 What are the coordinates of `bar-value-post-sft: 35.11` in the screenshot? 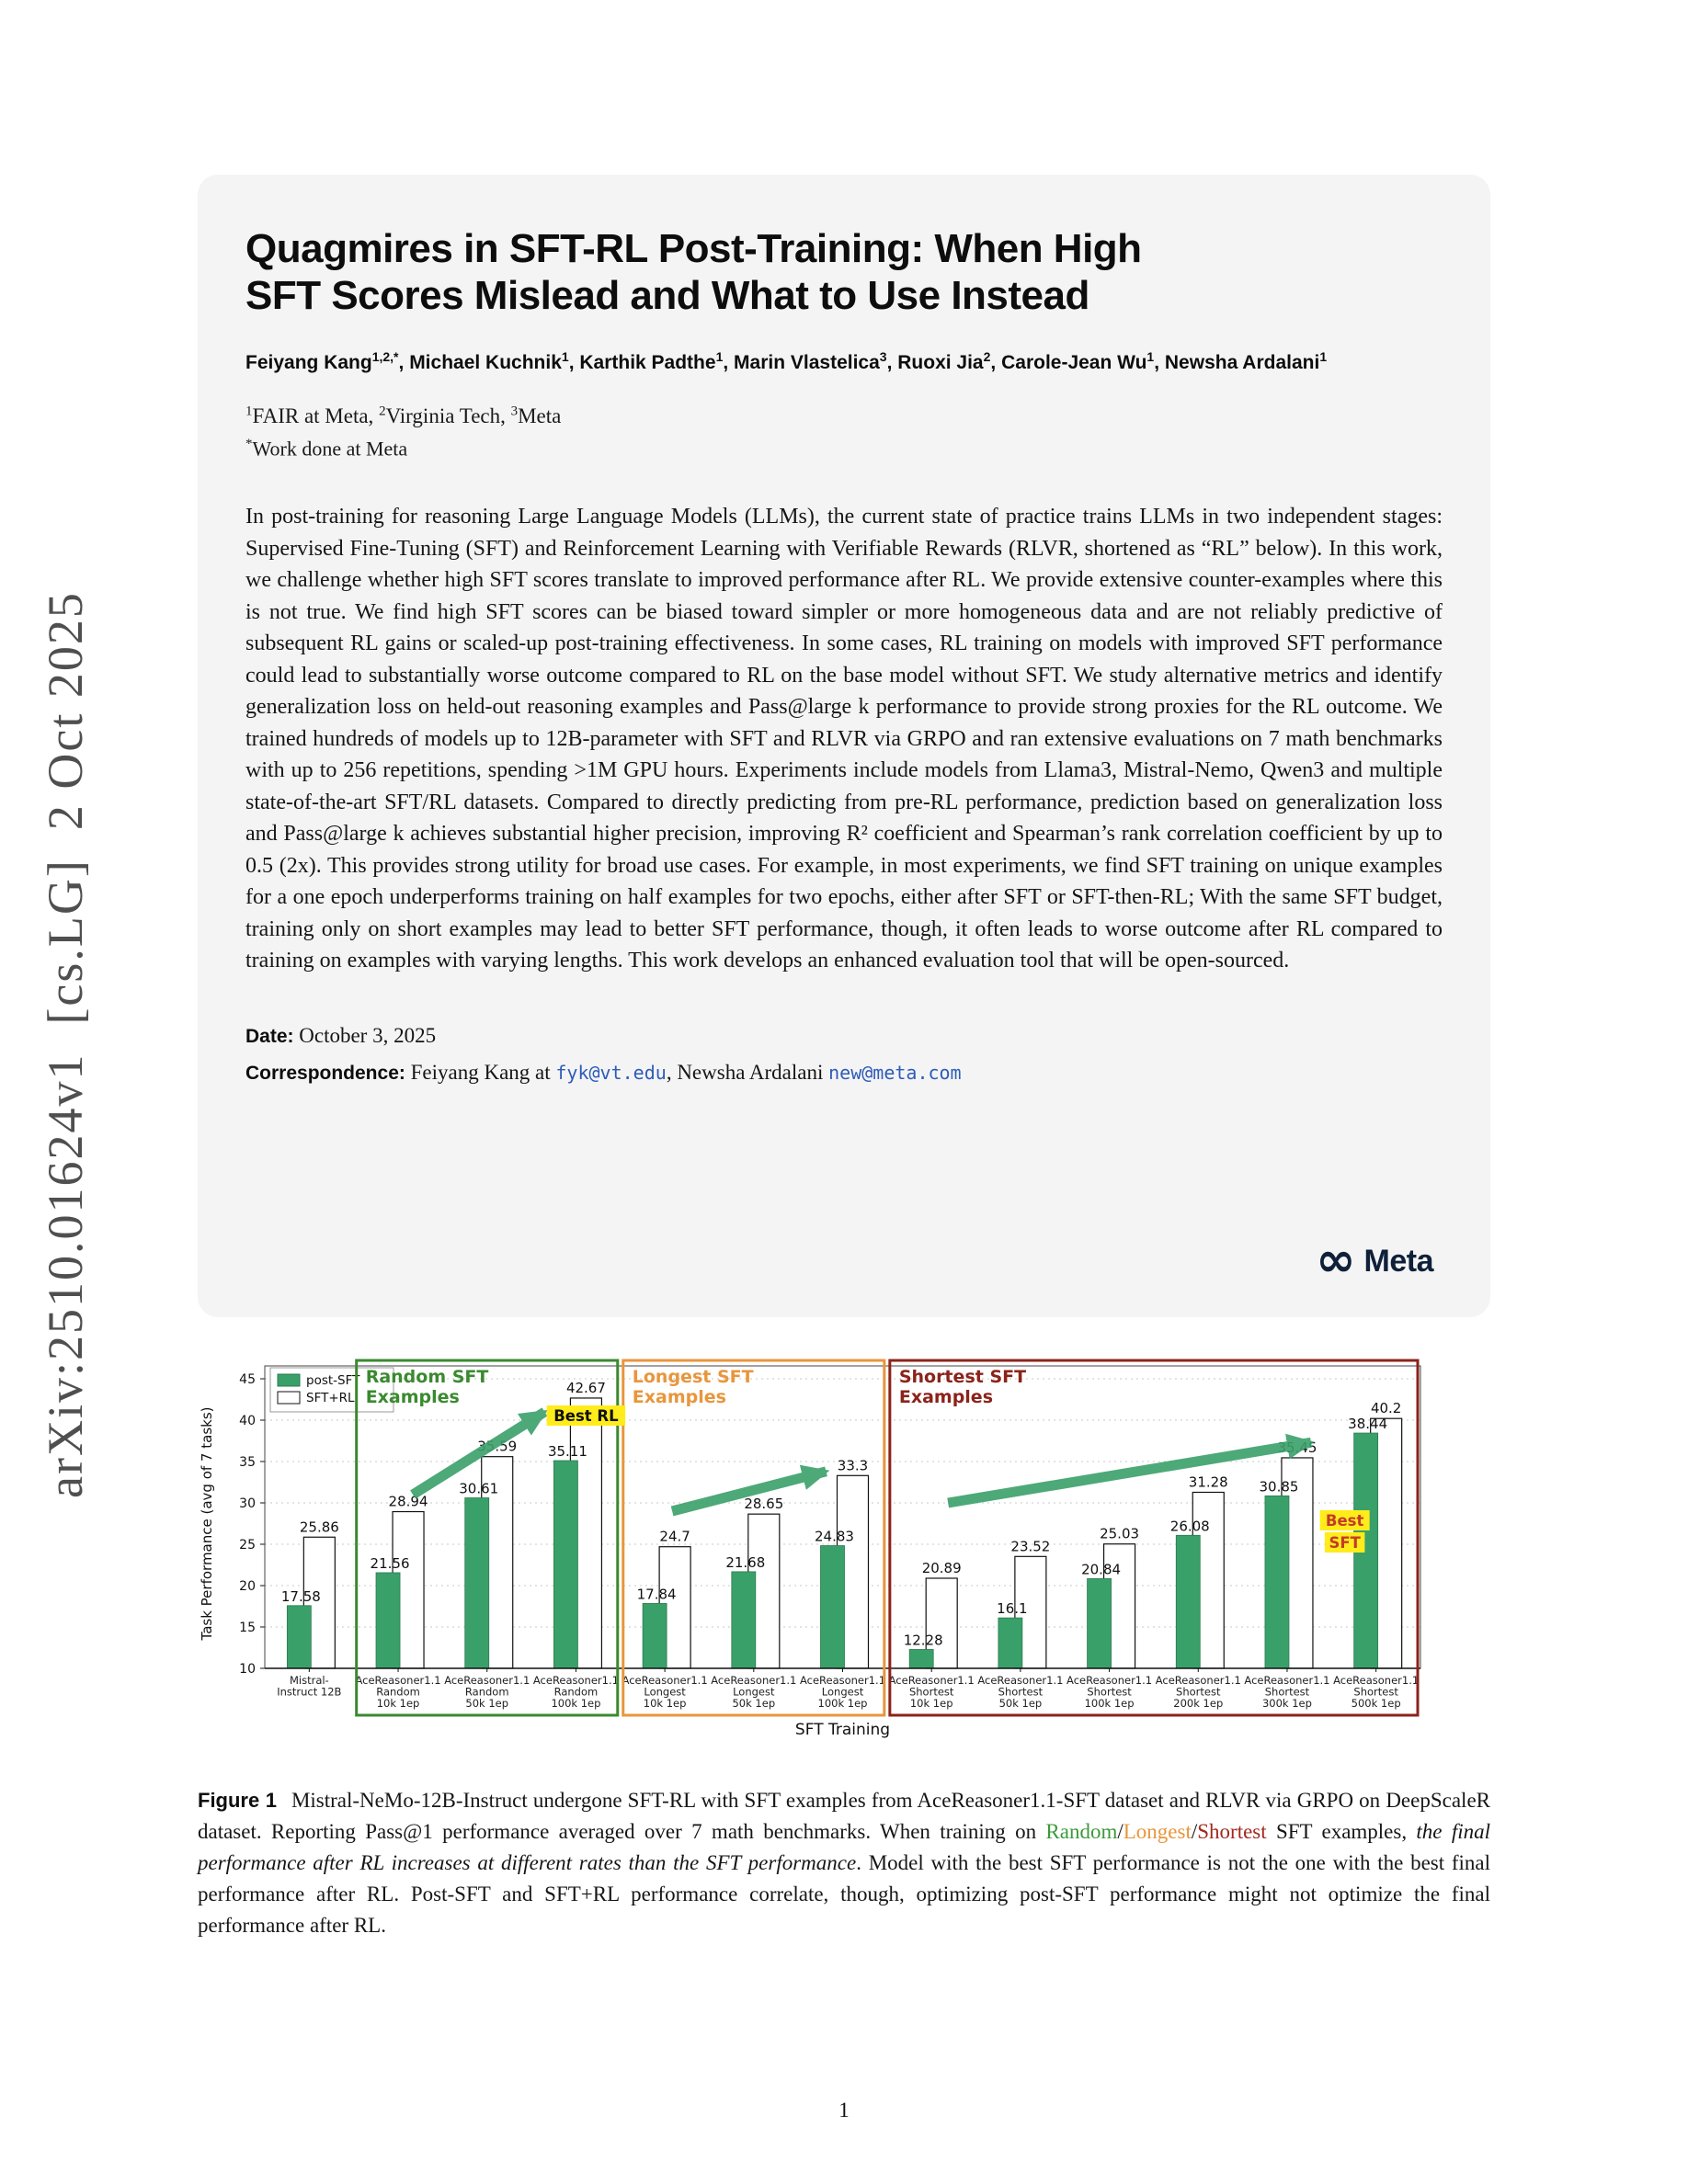 It's located at (568, 1451).